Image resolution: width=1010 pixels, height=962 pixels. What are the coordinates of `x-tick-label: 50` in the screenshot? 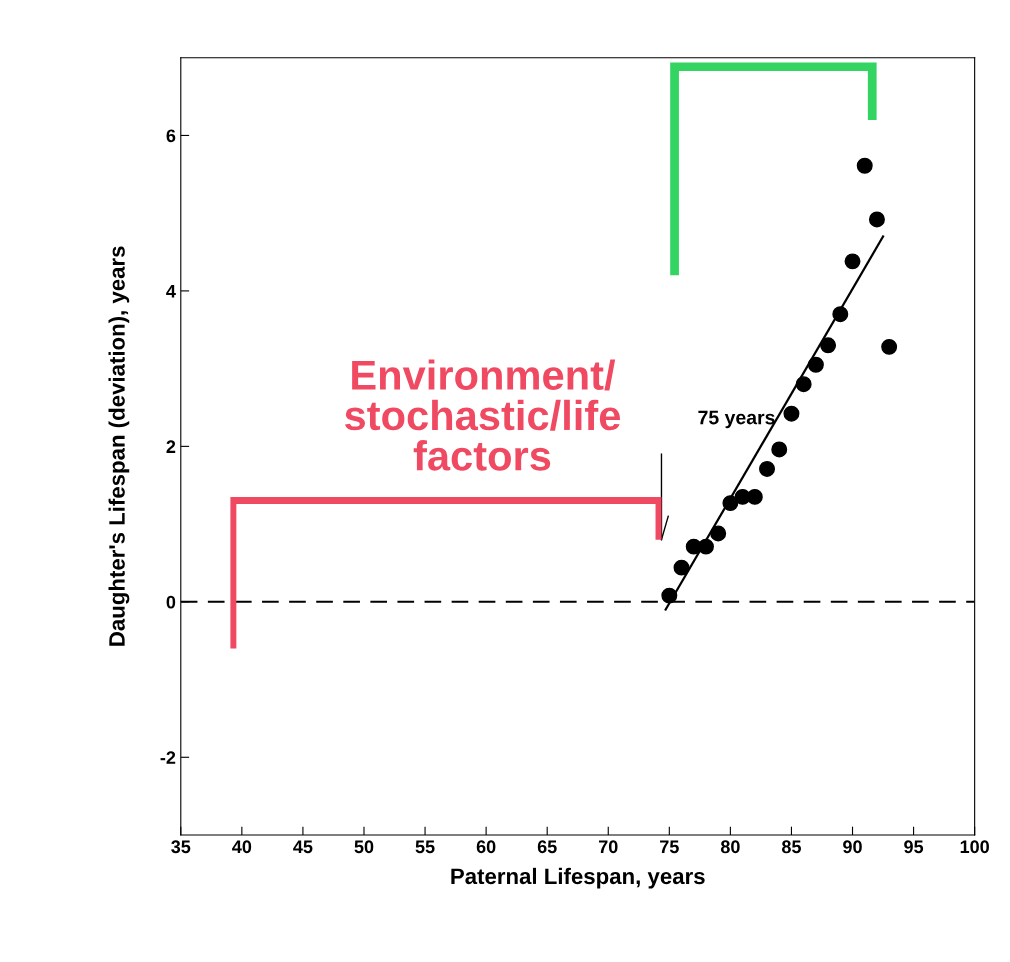 It's located at (364, 847).